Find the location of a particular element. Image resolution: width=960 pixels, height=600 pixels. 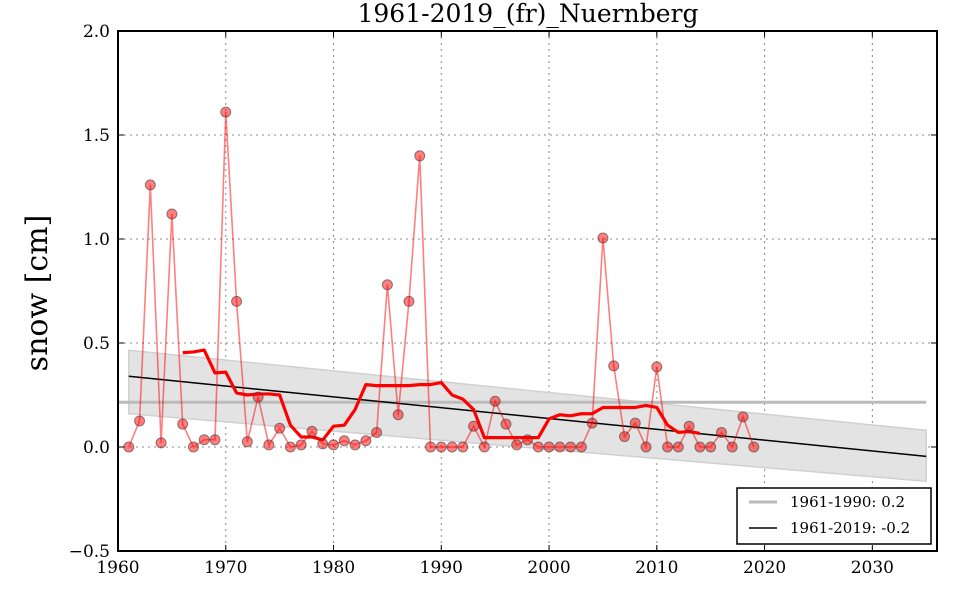

y-tick-label: −0.5 is located at coordinates (89, 552).